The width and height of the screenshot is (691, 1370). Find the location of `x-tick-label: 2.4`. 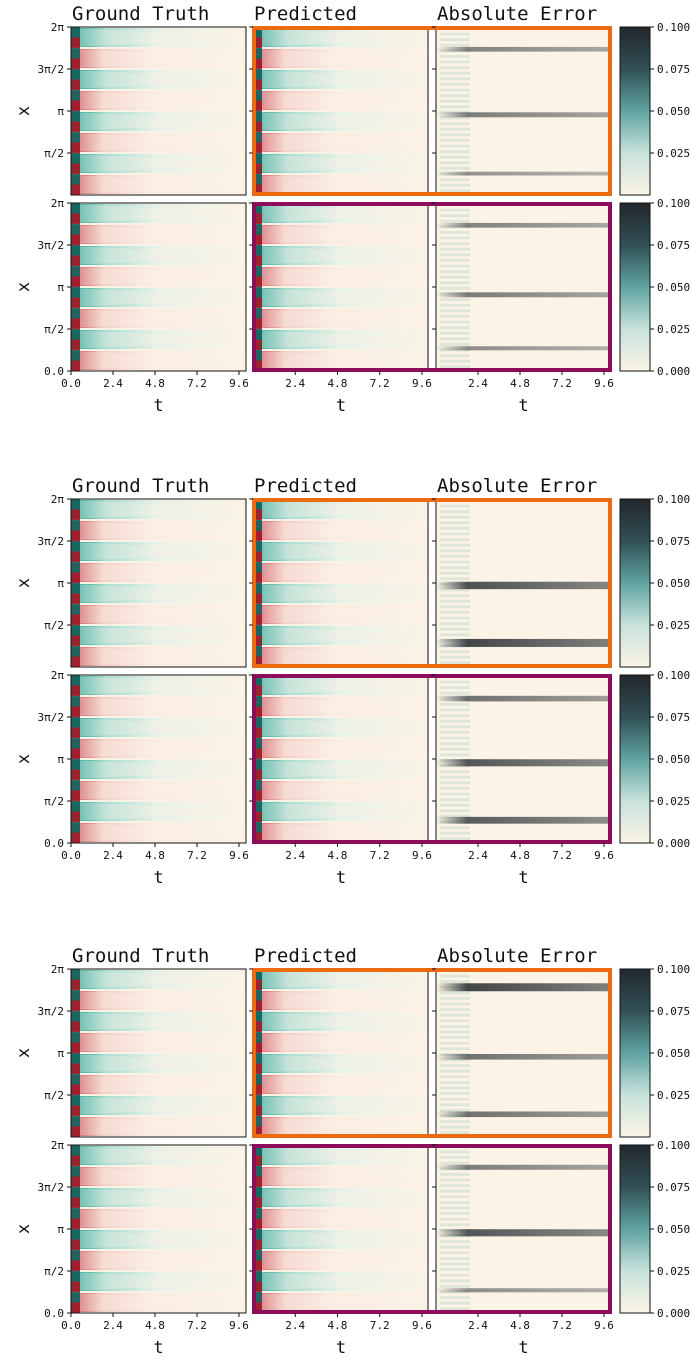

x-tick-label: 2.4 is located at coordinates (295, 855).